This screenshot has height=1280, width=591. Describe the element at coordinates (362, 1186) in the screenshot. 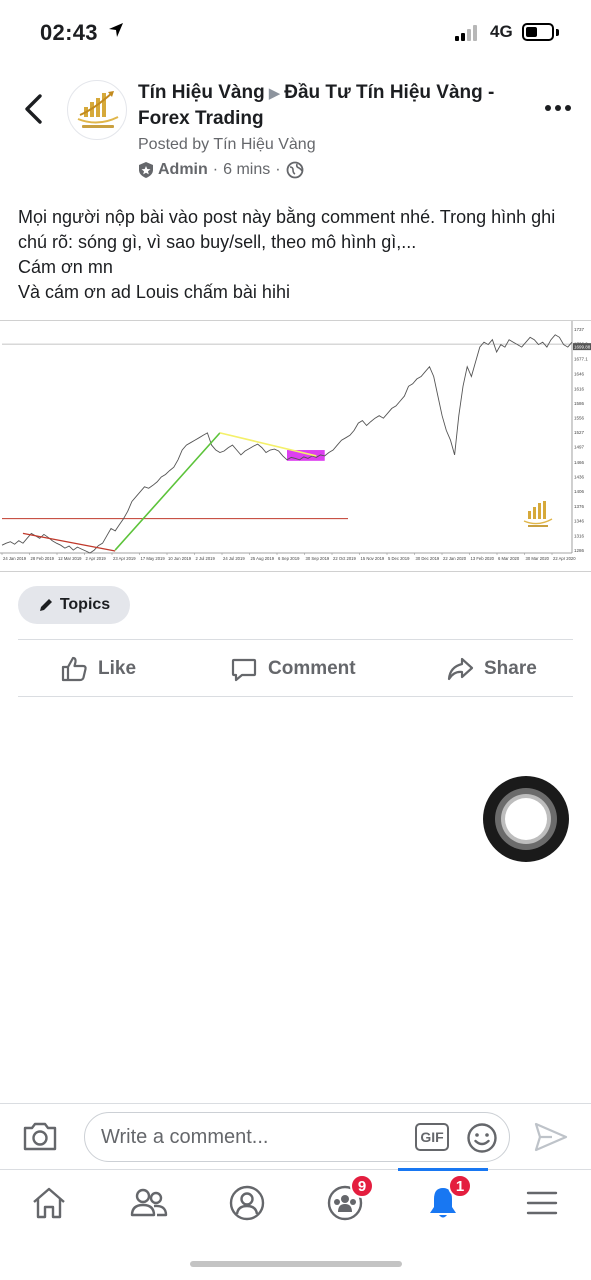

I see `groups-badge: 9` at that location.